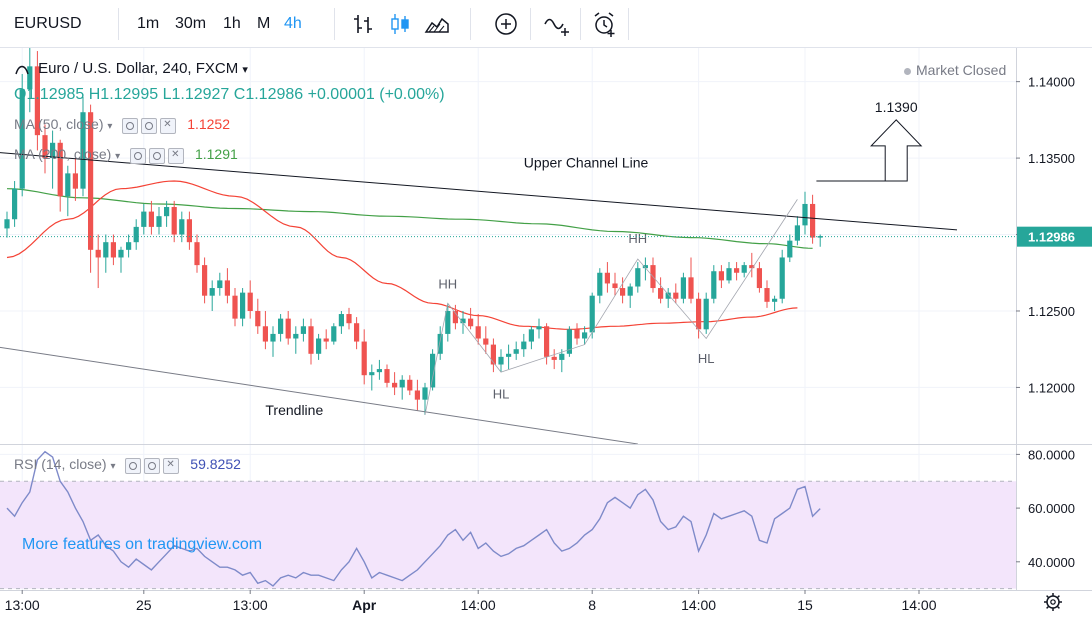 The width and height of the screenshot is (1092, 621). I want to click on interval-4h-active: 4h, so click(293, 23).